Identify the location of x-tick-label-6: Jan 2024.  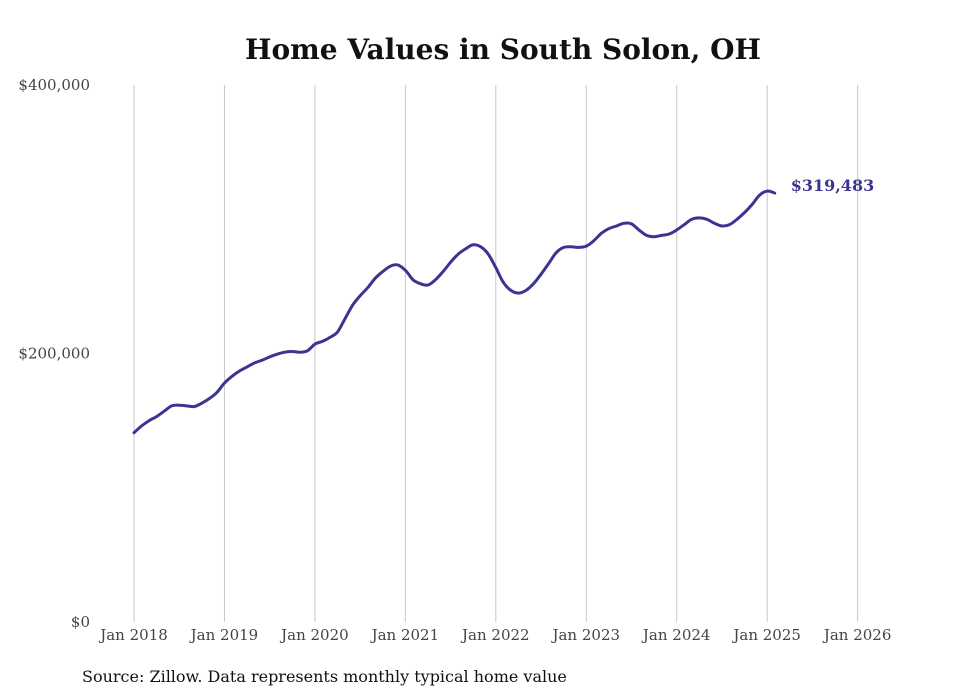
(676, 635).